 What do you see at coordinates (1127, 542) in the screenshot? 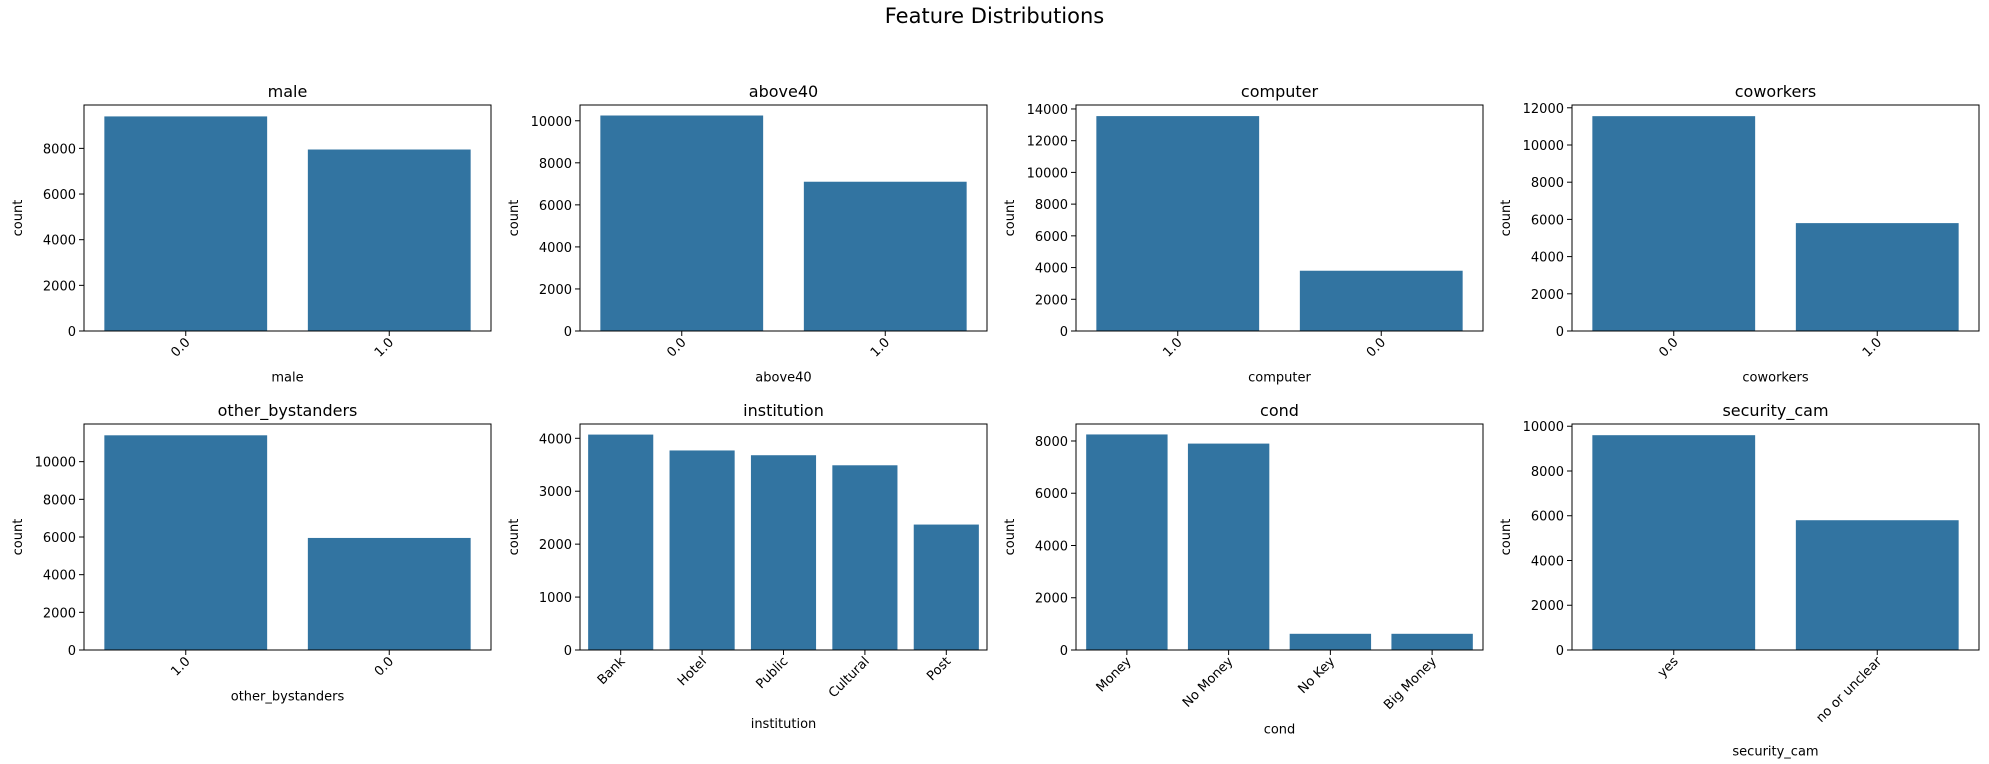
I see `bar-money` at bounding box center [1127, 542].